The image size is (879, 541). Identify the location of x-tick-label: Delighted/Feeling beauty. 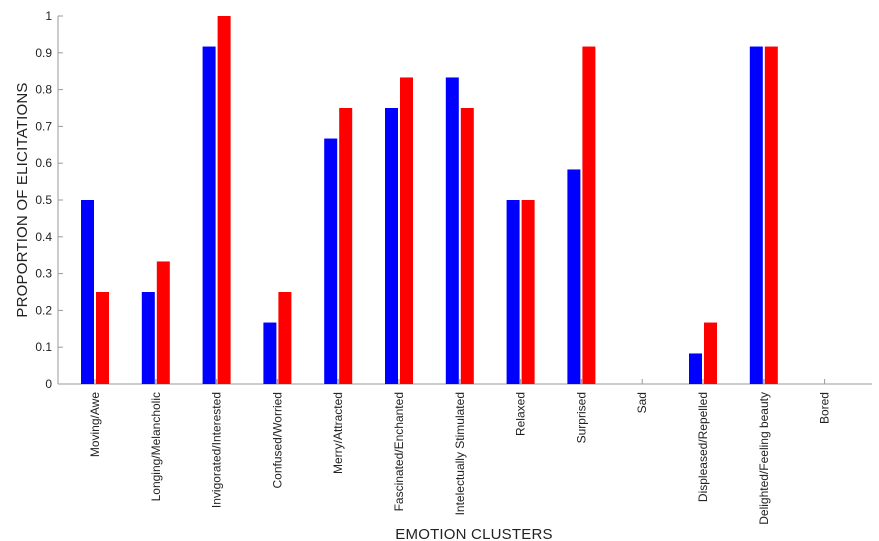
(764, 458).